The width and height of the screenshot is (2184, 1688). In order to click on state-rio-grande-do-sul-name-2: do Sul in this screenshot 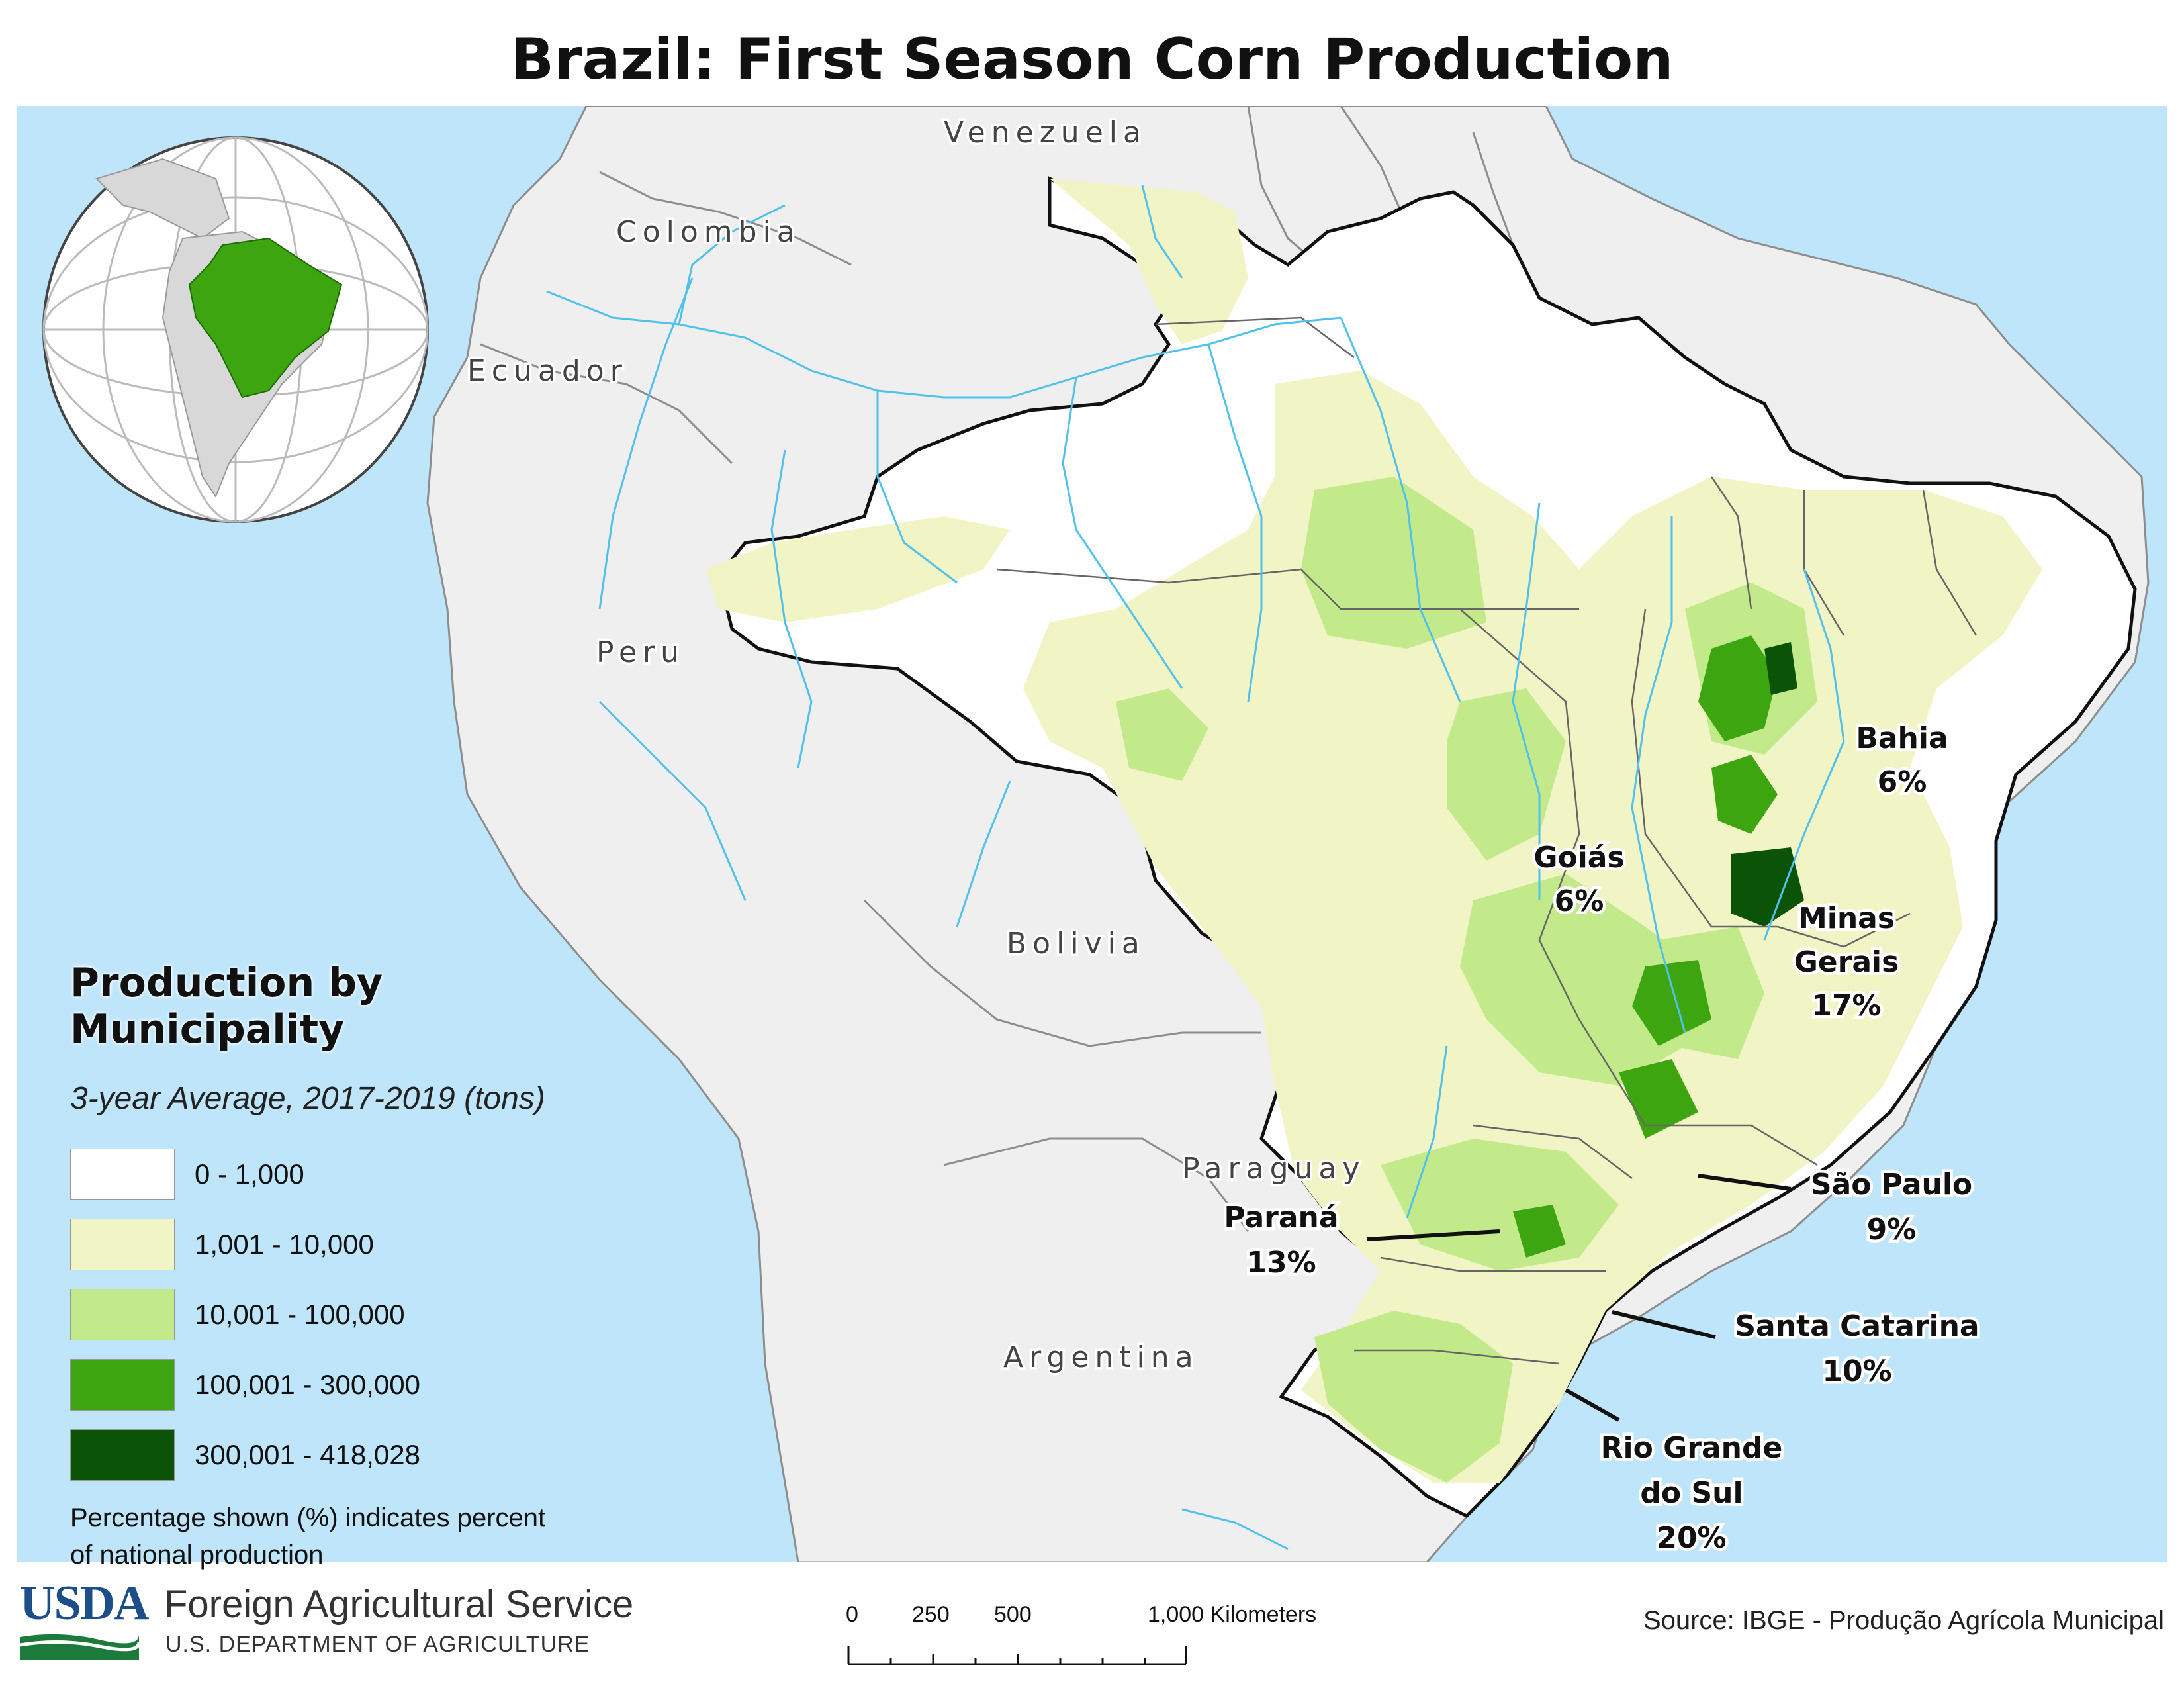, I will do `click(1692, 1493)`.